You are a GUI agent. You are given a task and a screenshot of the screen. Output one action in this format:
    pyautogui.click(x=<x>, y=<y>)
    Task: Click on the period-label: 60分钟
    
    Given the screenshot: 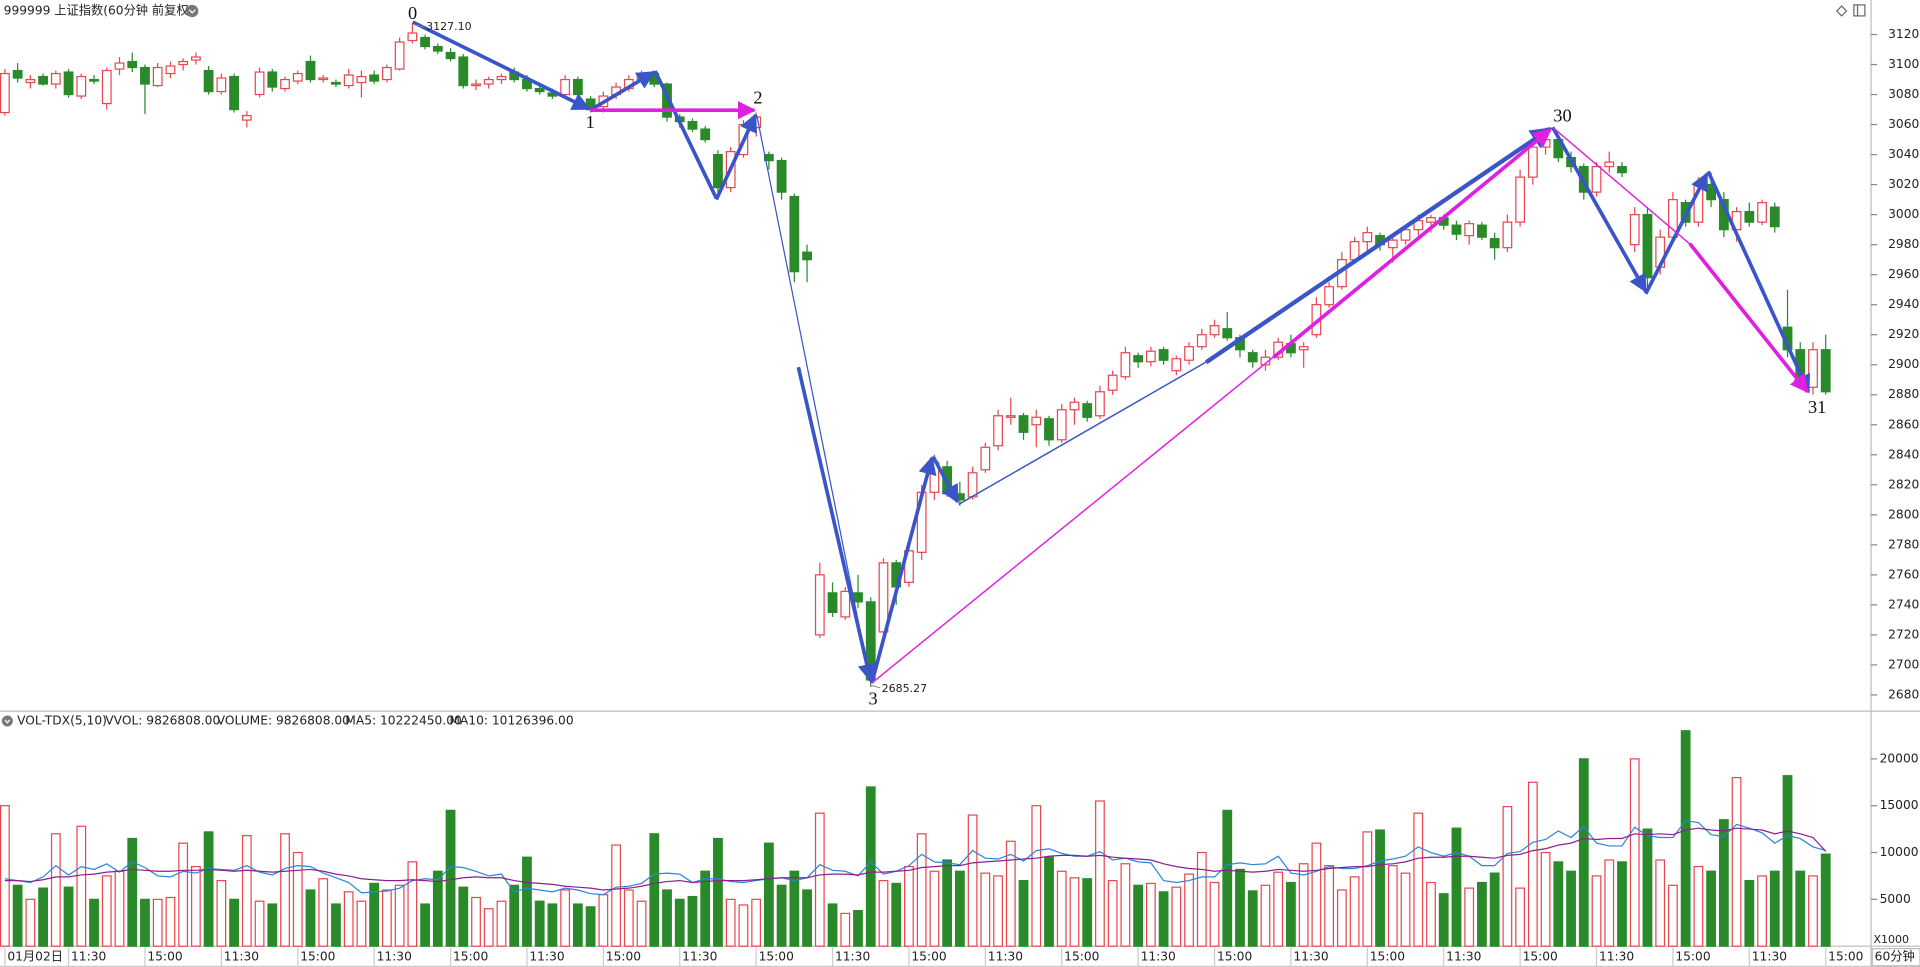 What is the action you would take?
    pyautogui.click(x=1895, y=956)
    